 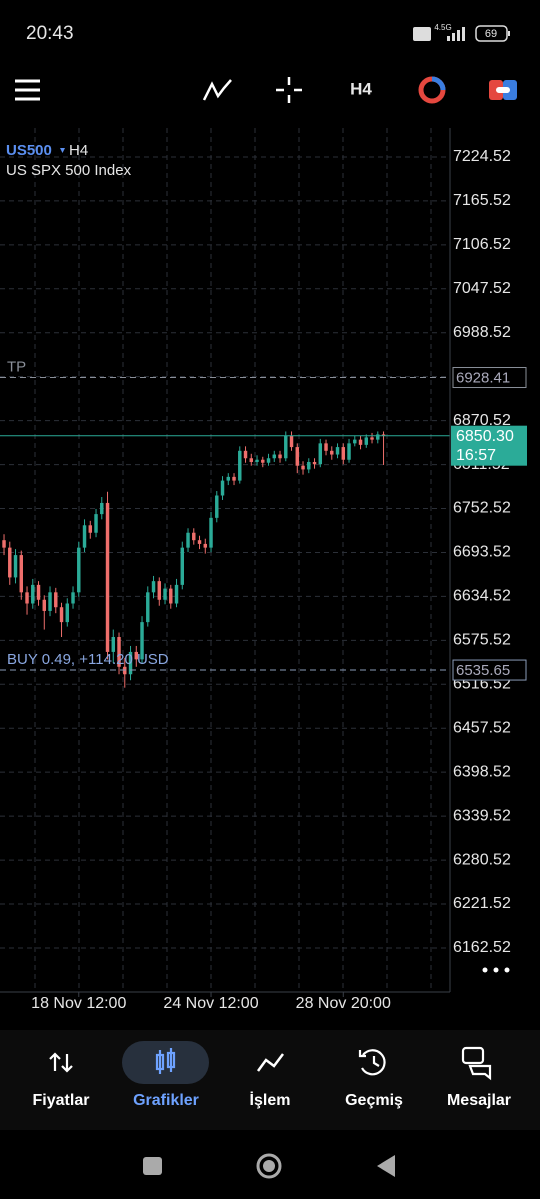 I want to click on y-tick-label: 7047.52, so click(x=482, y=288).